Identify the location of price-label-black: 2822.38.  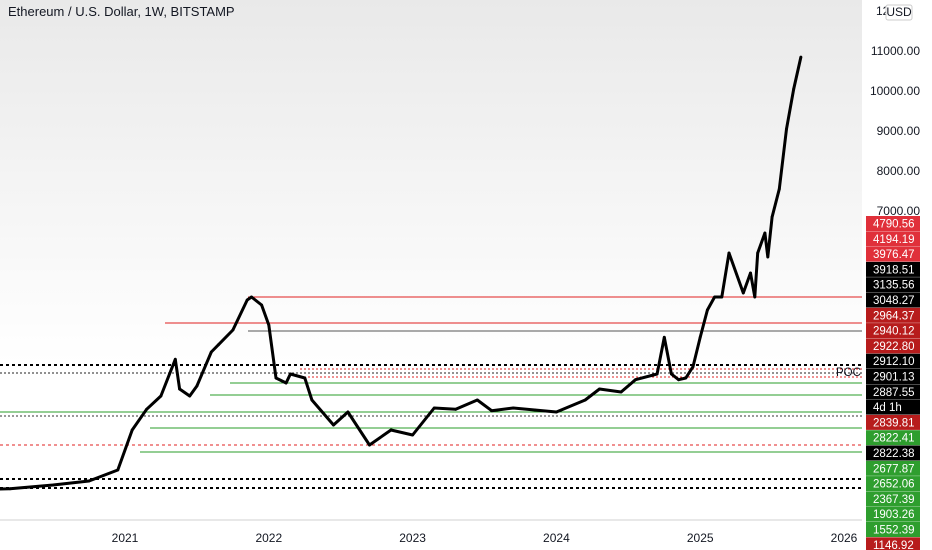
(893, 453).